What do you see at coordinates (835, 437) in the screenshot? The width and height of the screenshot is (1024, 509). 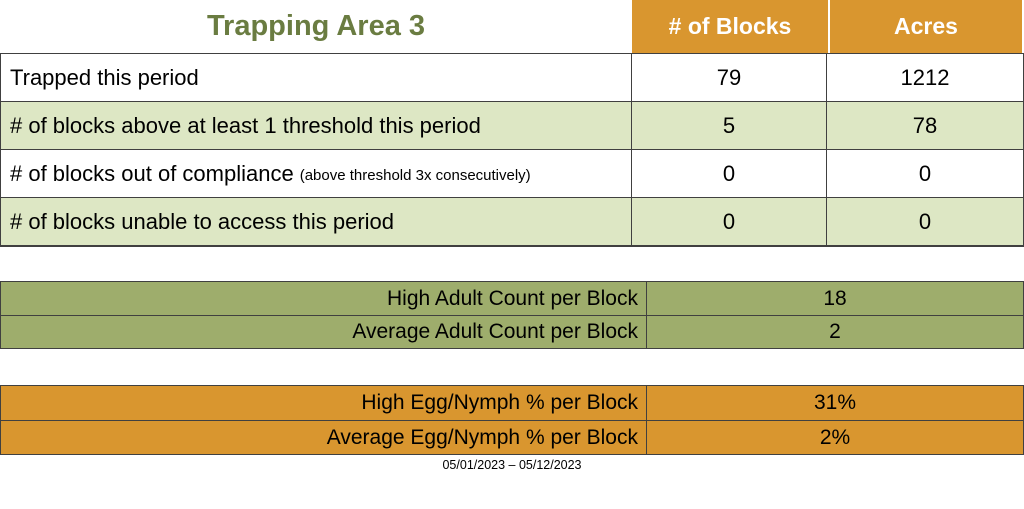 I see `row-value: 2%` at bounding box center [835, 437].